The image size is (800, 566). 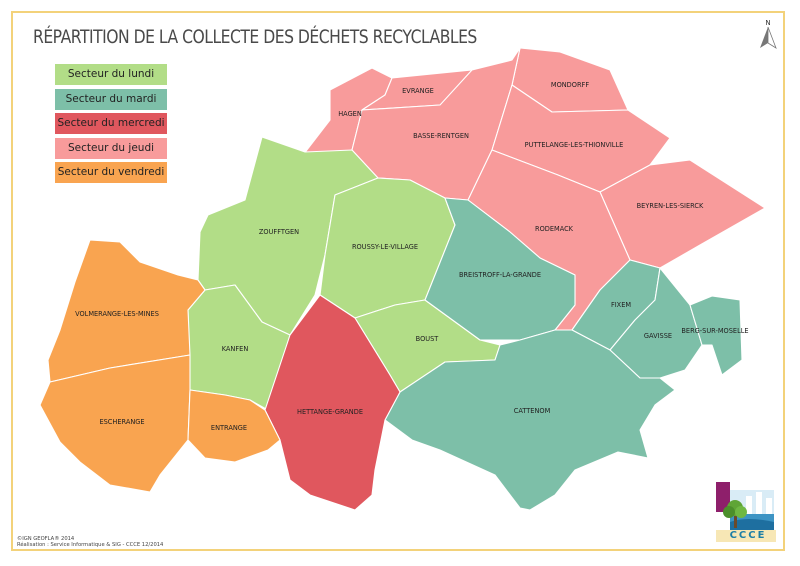 What do you see at coordinates (621, 305) in the screenshot?
I see `label-fixem: FIXEM` at bounding box center [621, 305].